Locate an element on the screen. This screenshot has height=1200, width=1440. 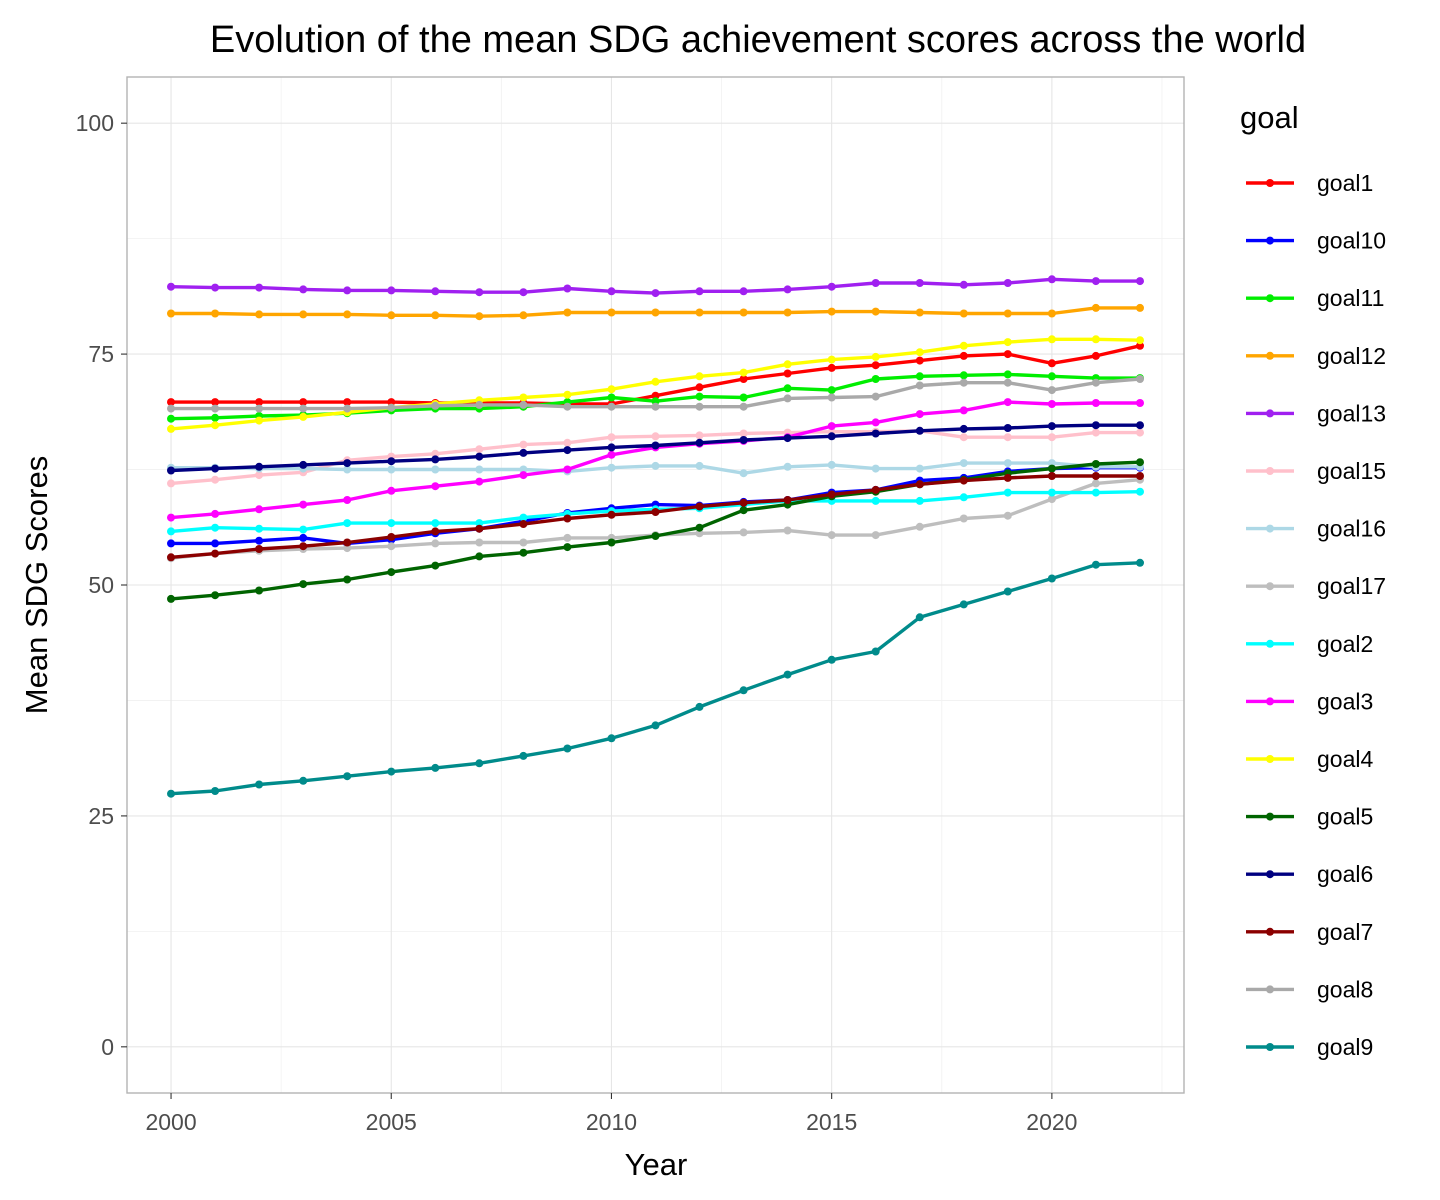
legend-label: goal1 is located at coordinates (1345, 183).